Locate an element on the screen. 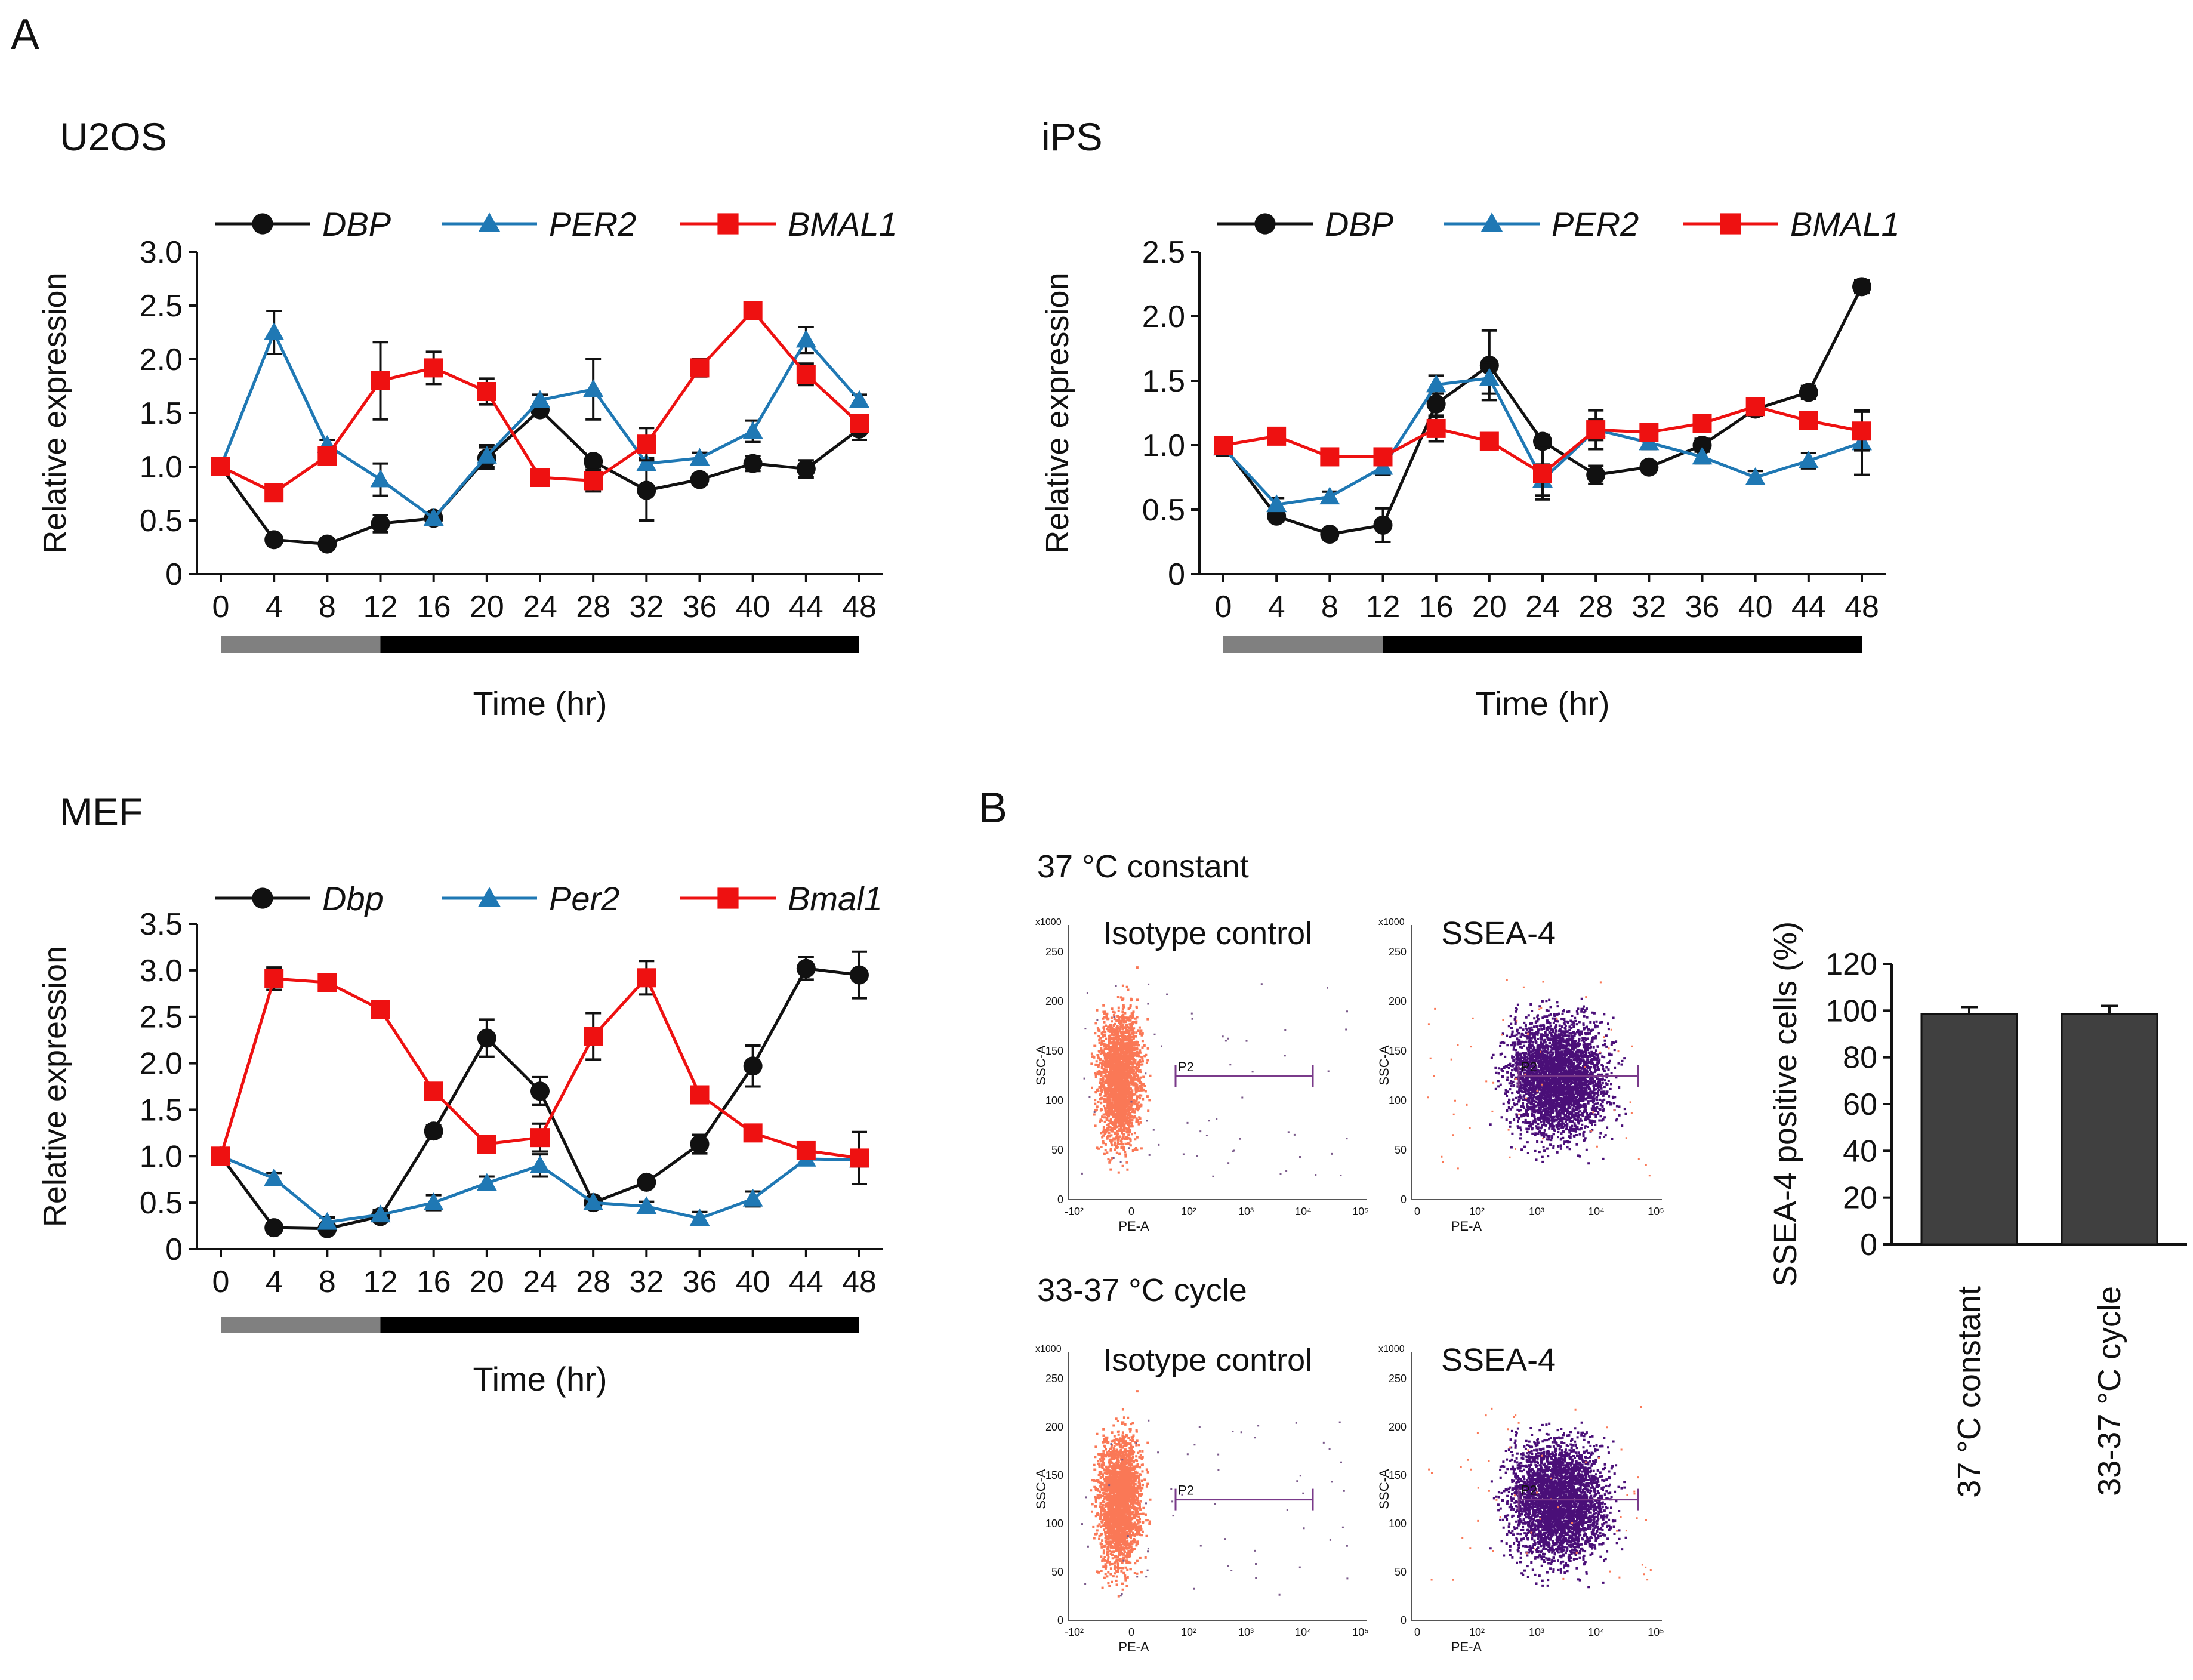  bar-ytick-label: 0 is located at coordinates (1869, 1245).